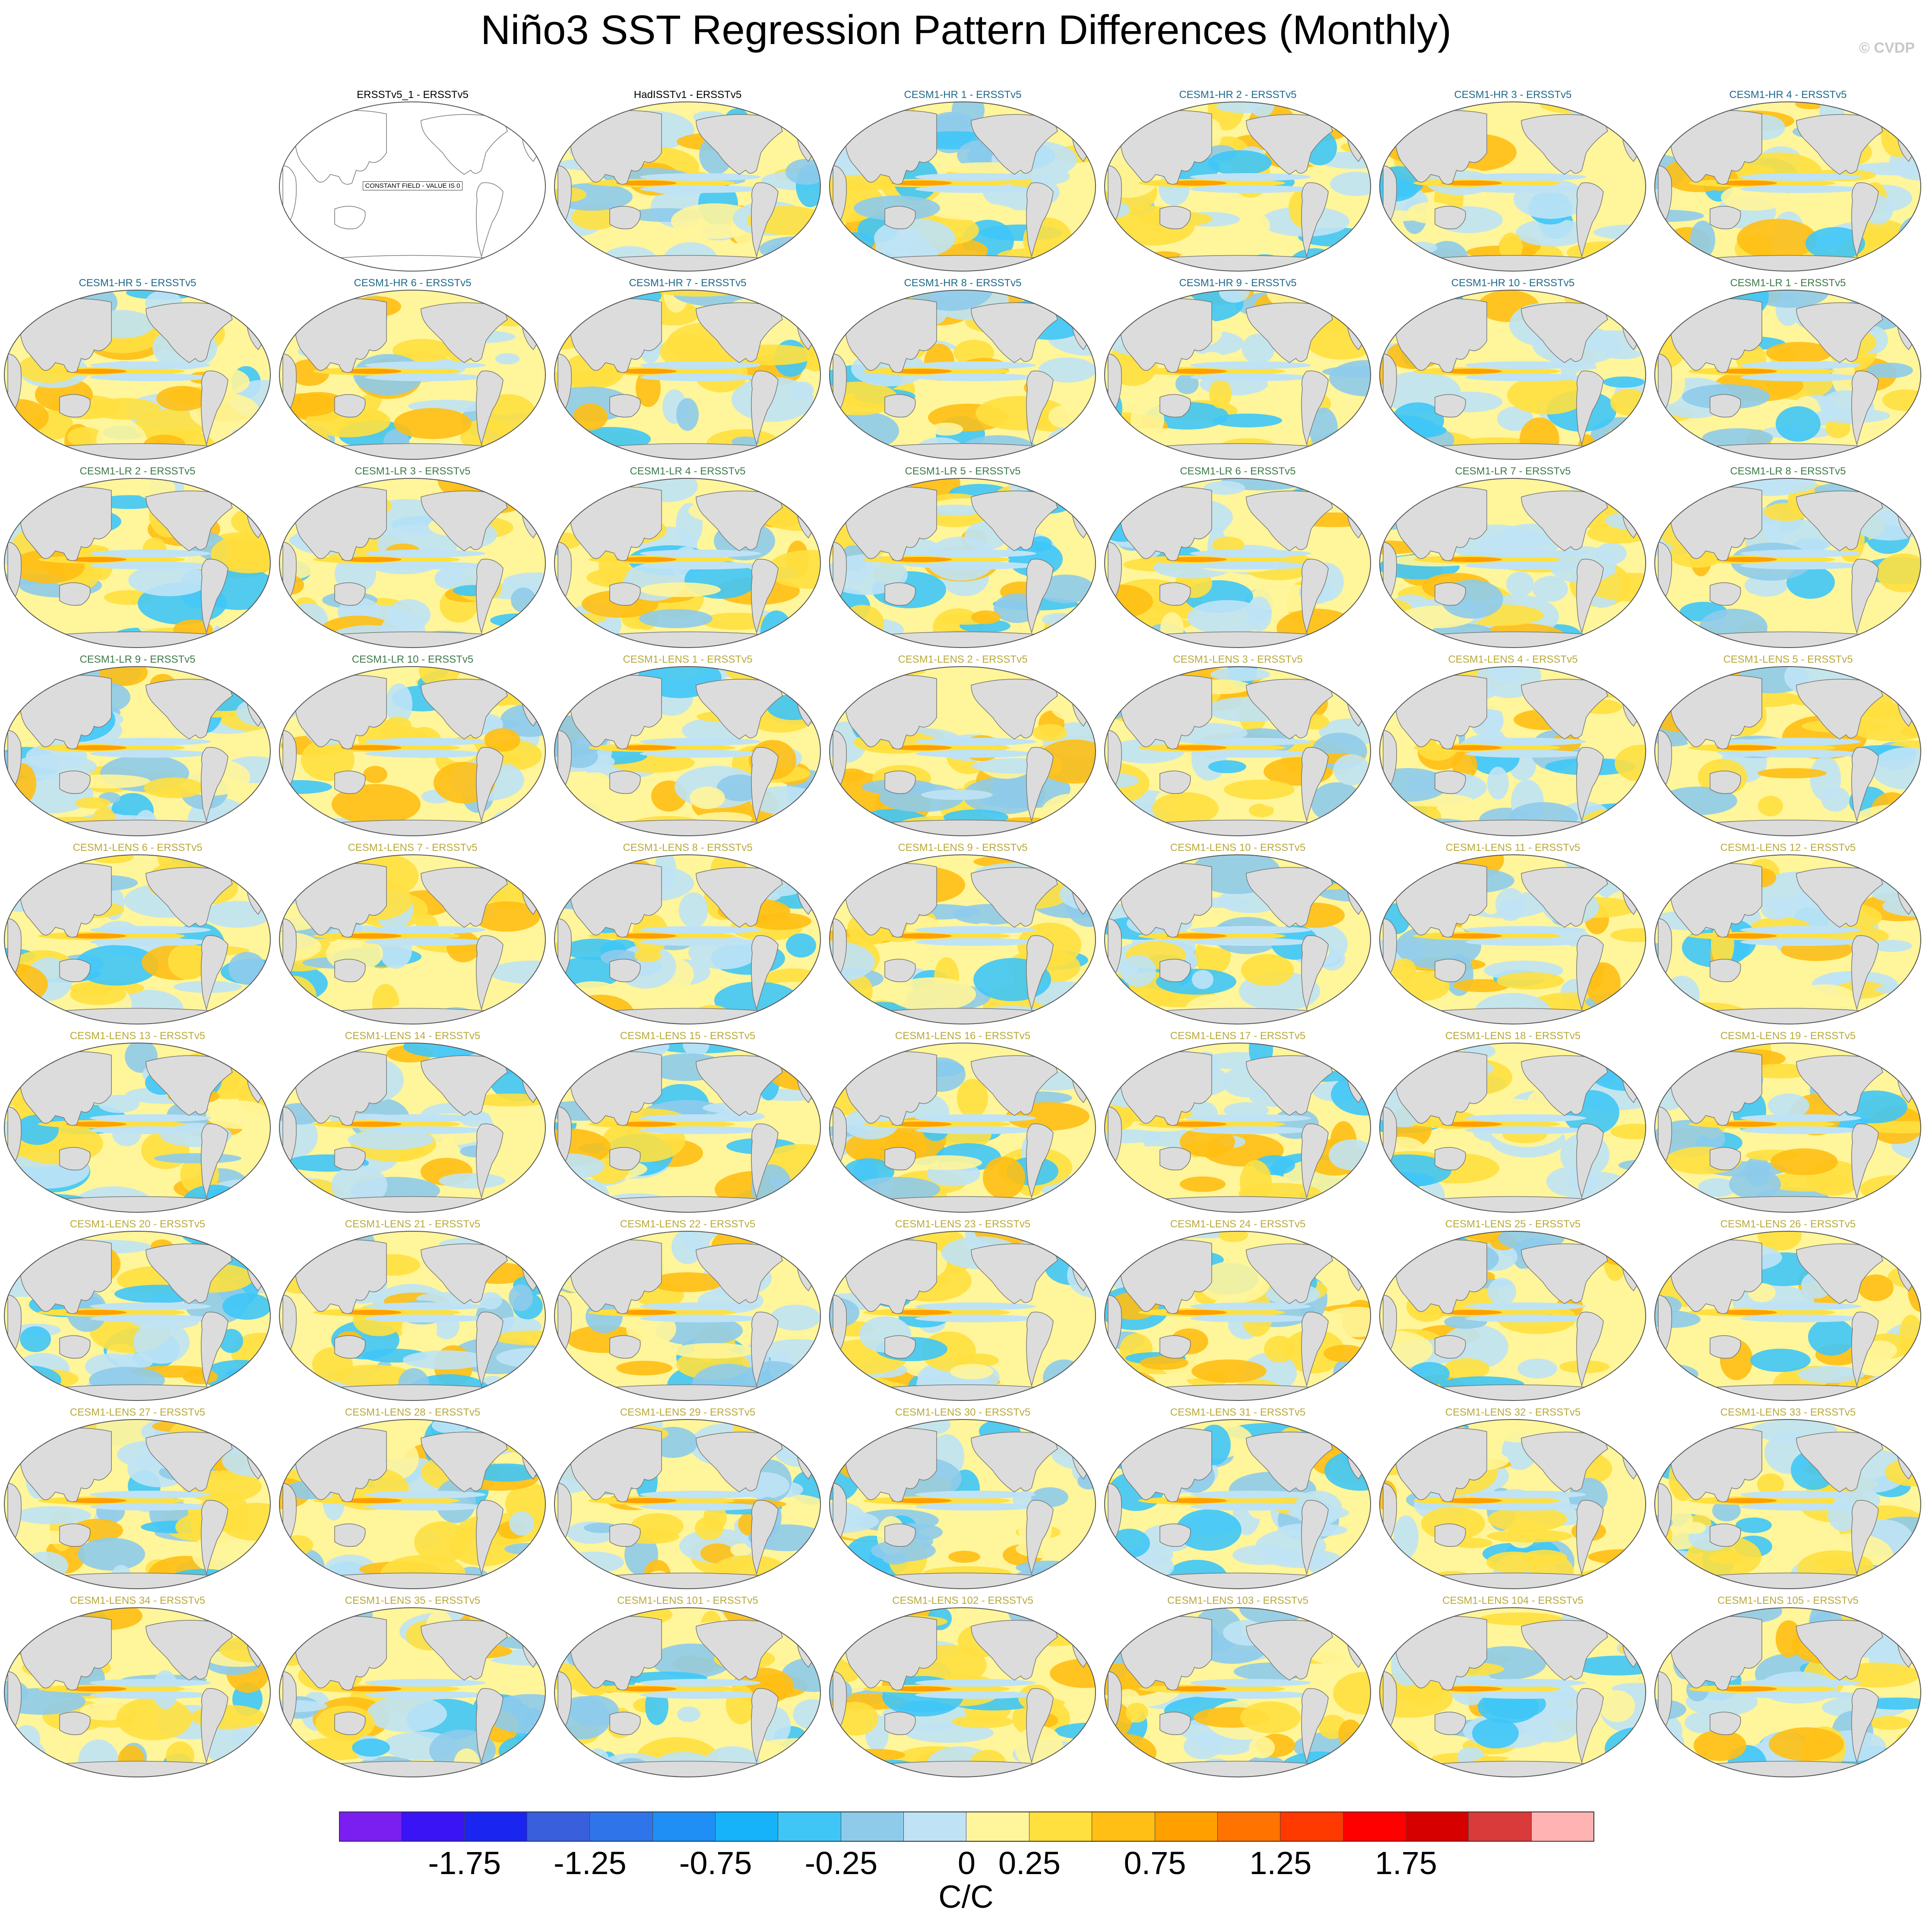  What do you see at coordinates (1155, 1863) in the screenshot?
I see `colorbar-tick-label: 0.75` at bounding box center [1155, 1863].